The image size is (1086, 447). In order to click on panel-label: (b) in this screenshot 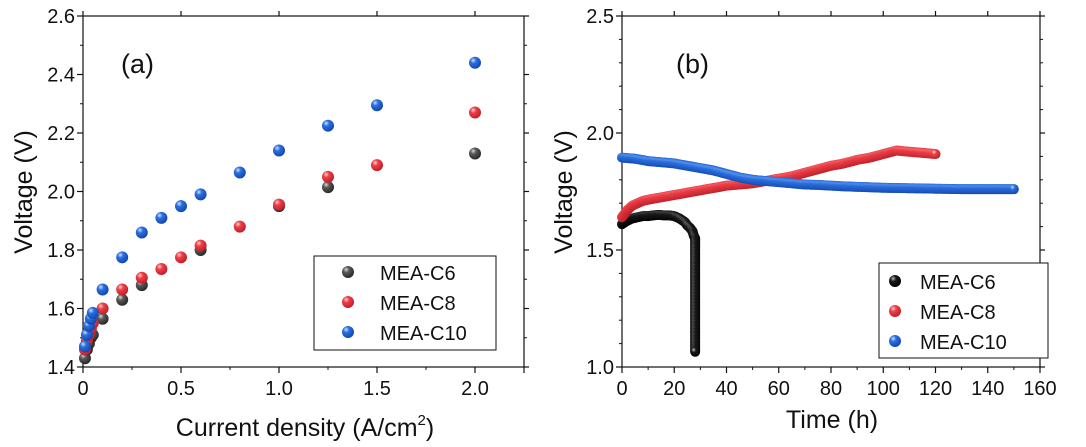, I will do `click(692, 64)`.